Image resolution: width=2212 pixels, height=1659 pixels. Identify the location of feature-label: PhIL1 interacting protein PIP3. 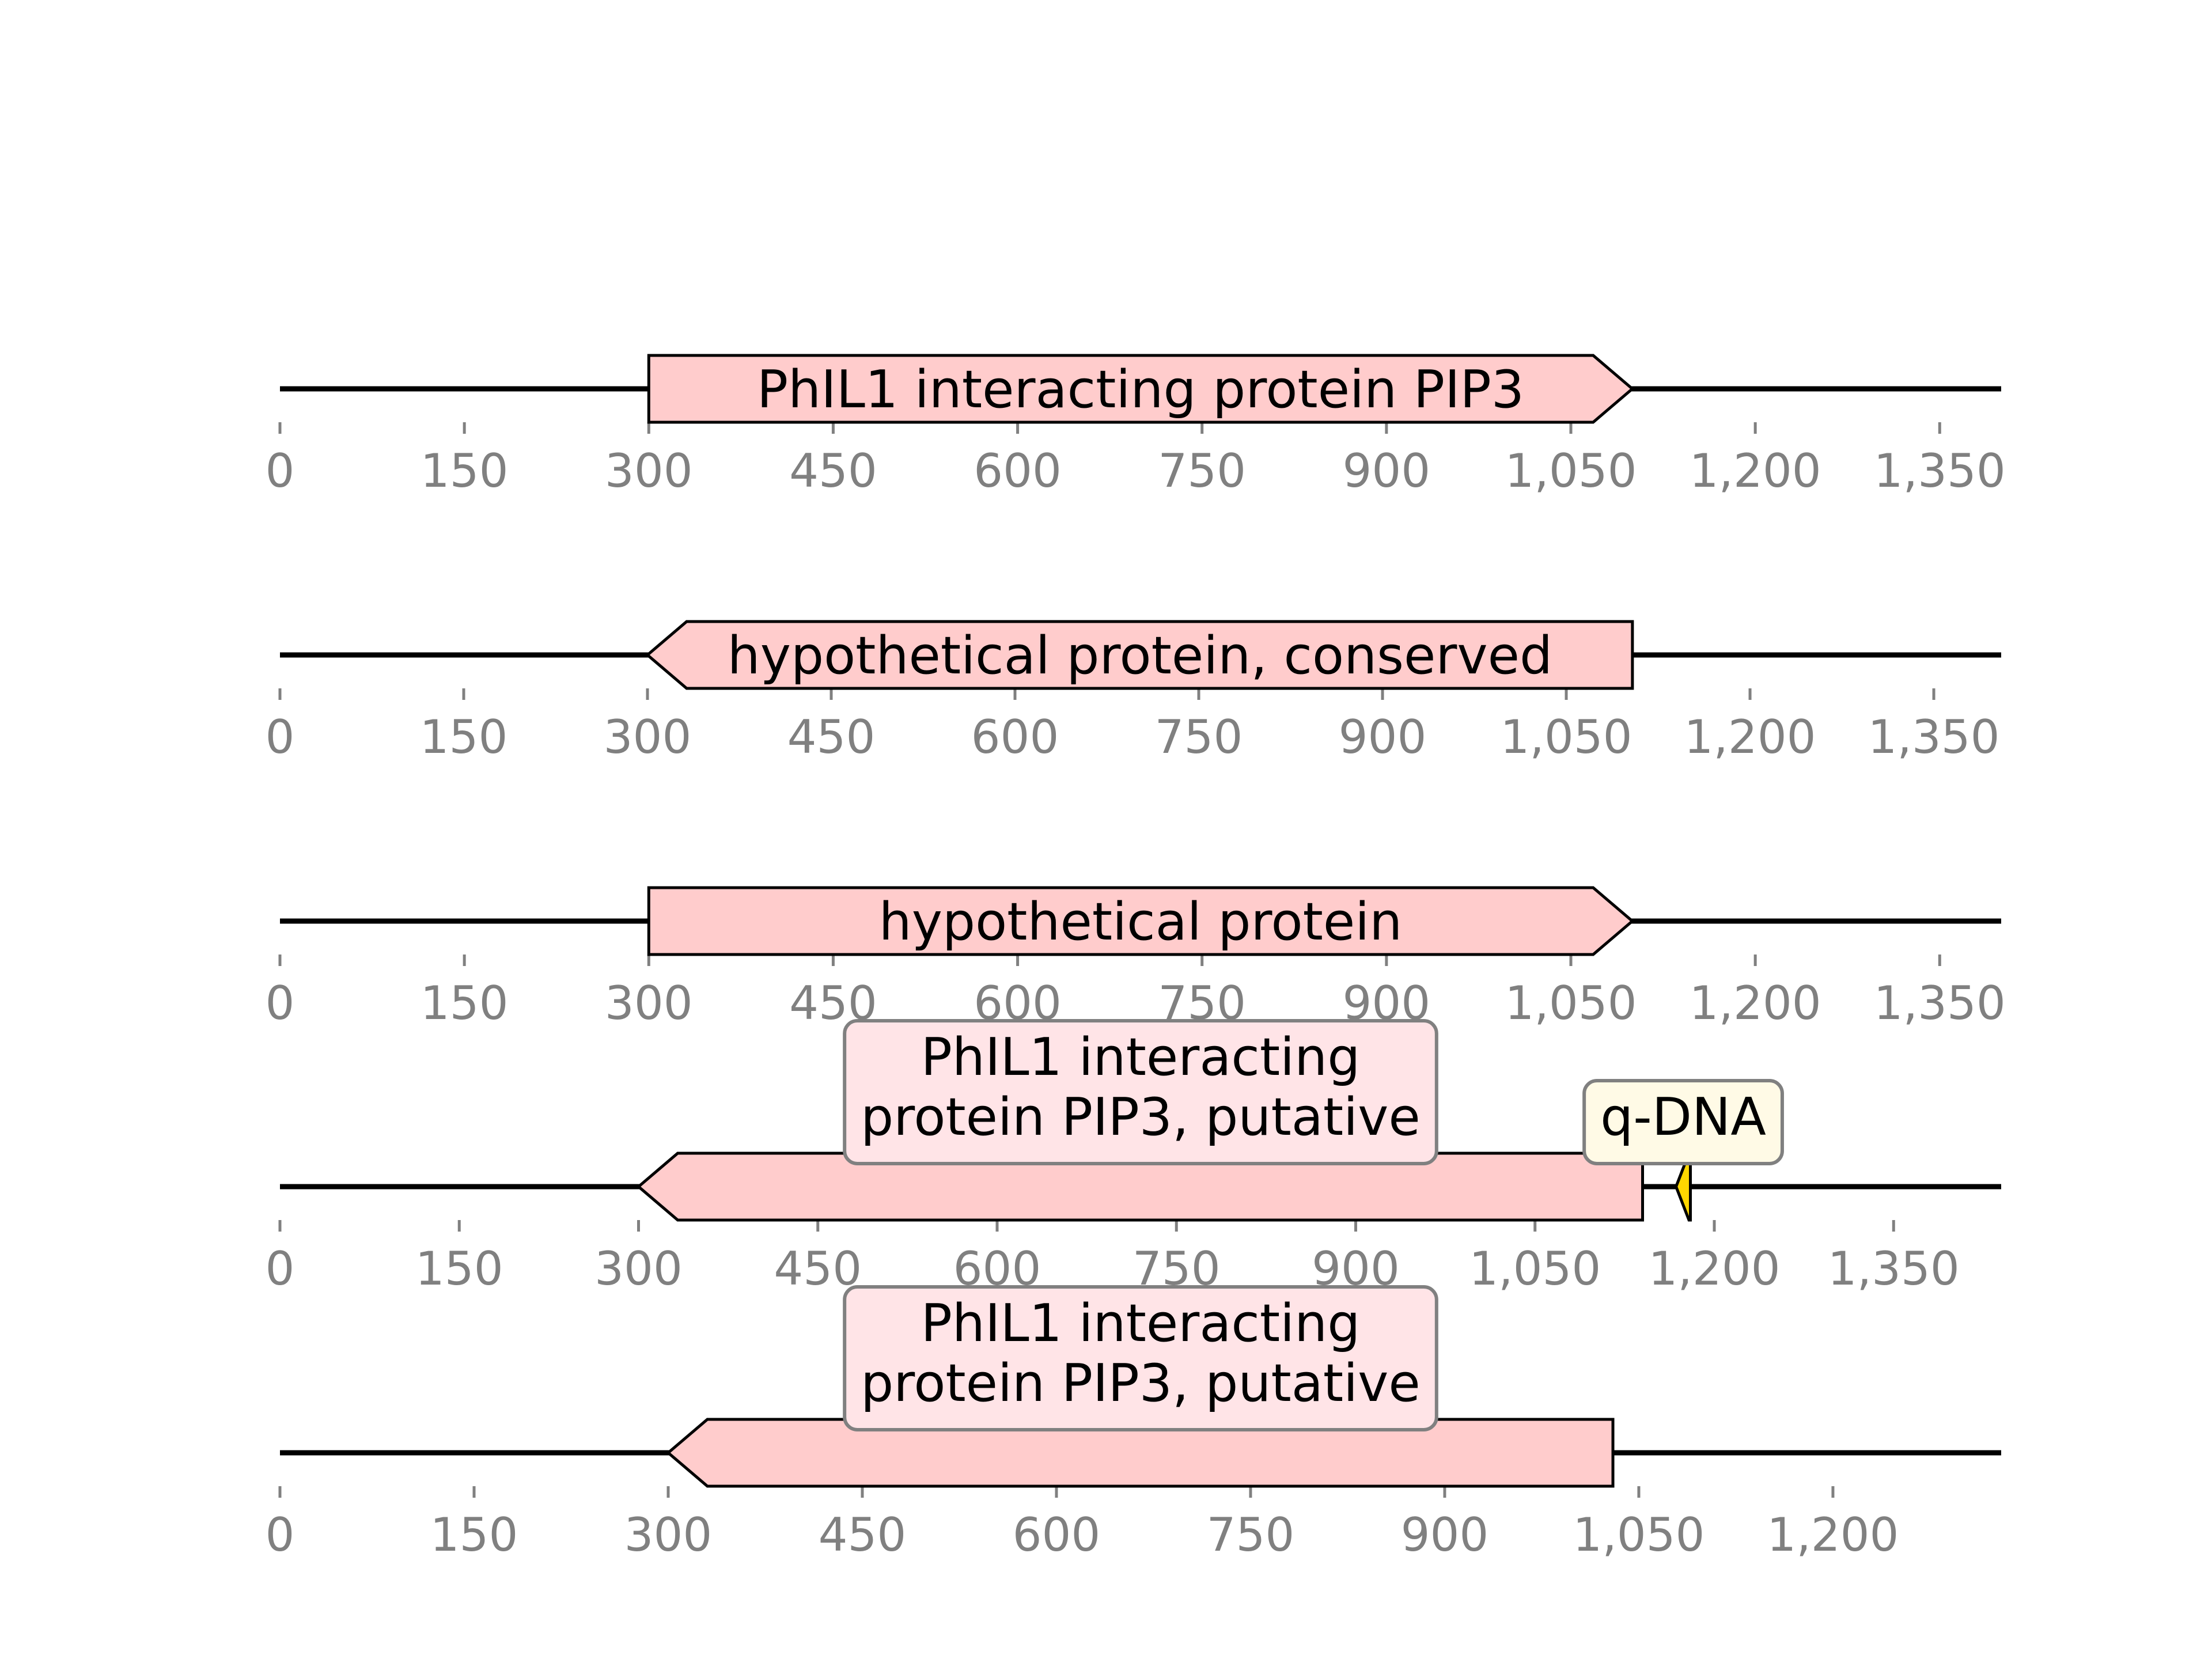
(1140, 389).